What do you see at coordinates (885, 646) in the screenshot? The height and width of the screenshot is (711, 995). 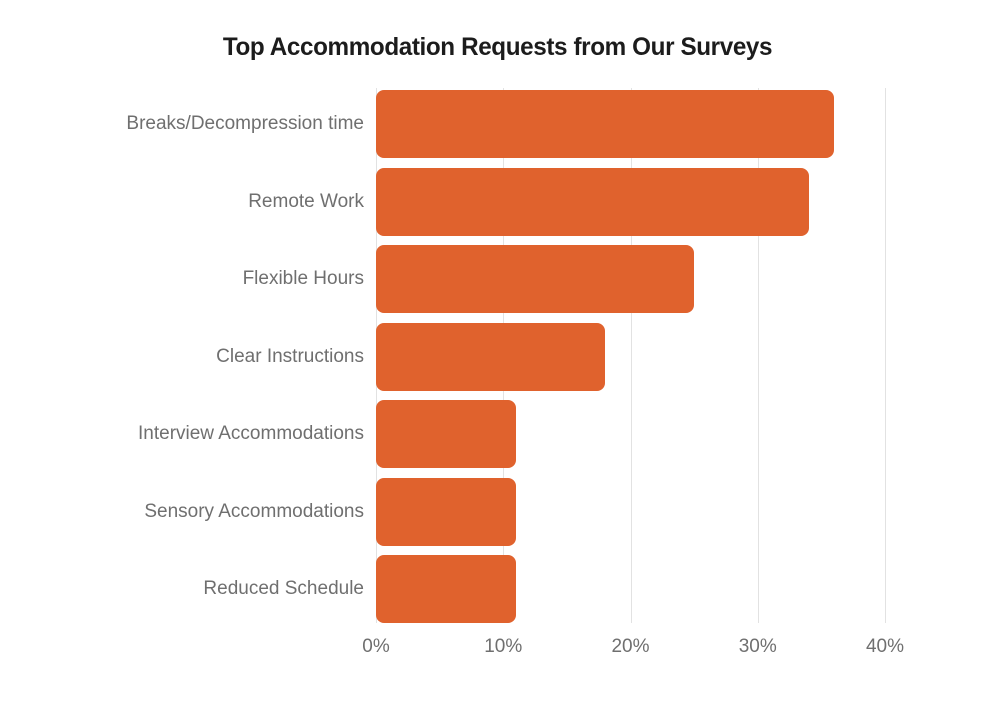 I see `x-tick-label: 40%` at bounding box center [885, 646].